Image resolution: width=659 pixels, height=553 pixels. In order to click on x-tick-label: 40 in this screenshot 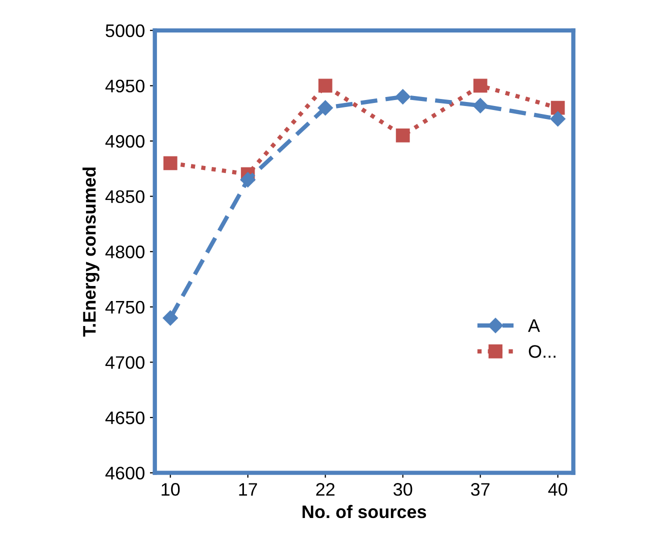, I will do `click(558, 489)`.